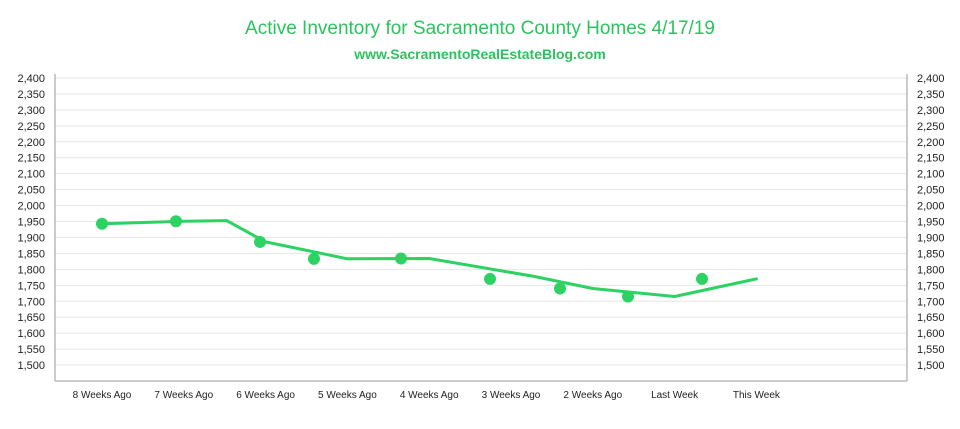  Describe the element at coordinates (347, 395) in the screenshot. I see `x-tick-label: 5 Weeks Ago` at that location.